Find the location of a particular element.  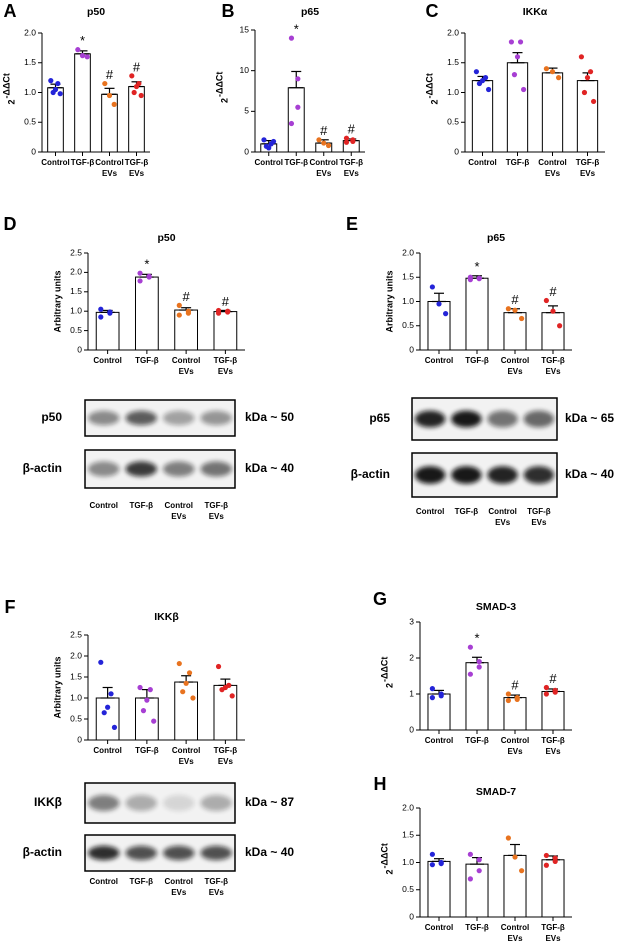

blot-lane-label: EVs is located at coordinates (503, 522).